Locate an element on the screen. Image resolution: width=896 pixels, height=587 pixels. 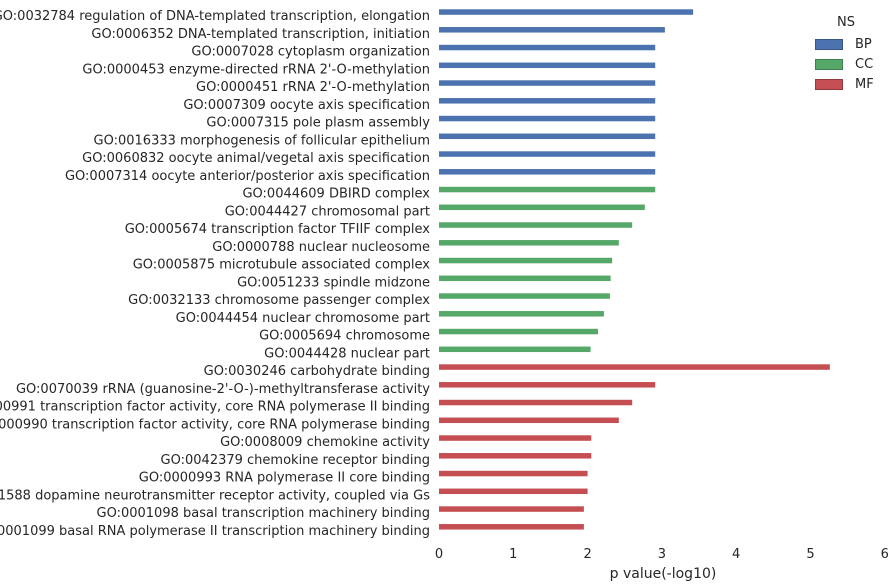
category-label: GO:0051233 spindle midzone is located at coordinates (333, 282).